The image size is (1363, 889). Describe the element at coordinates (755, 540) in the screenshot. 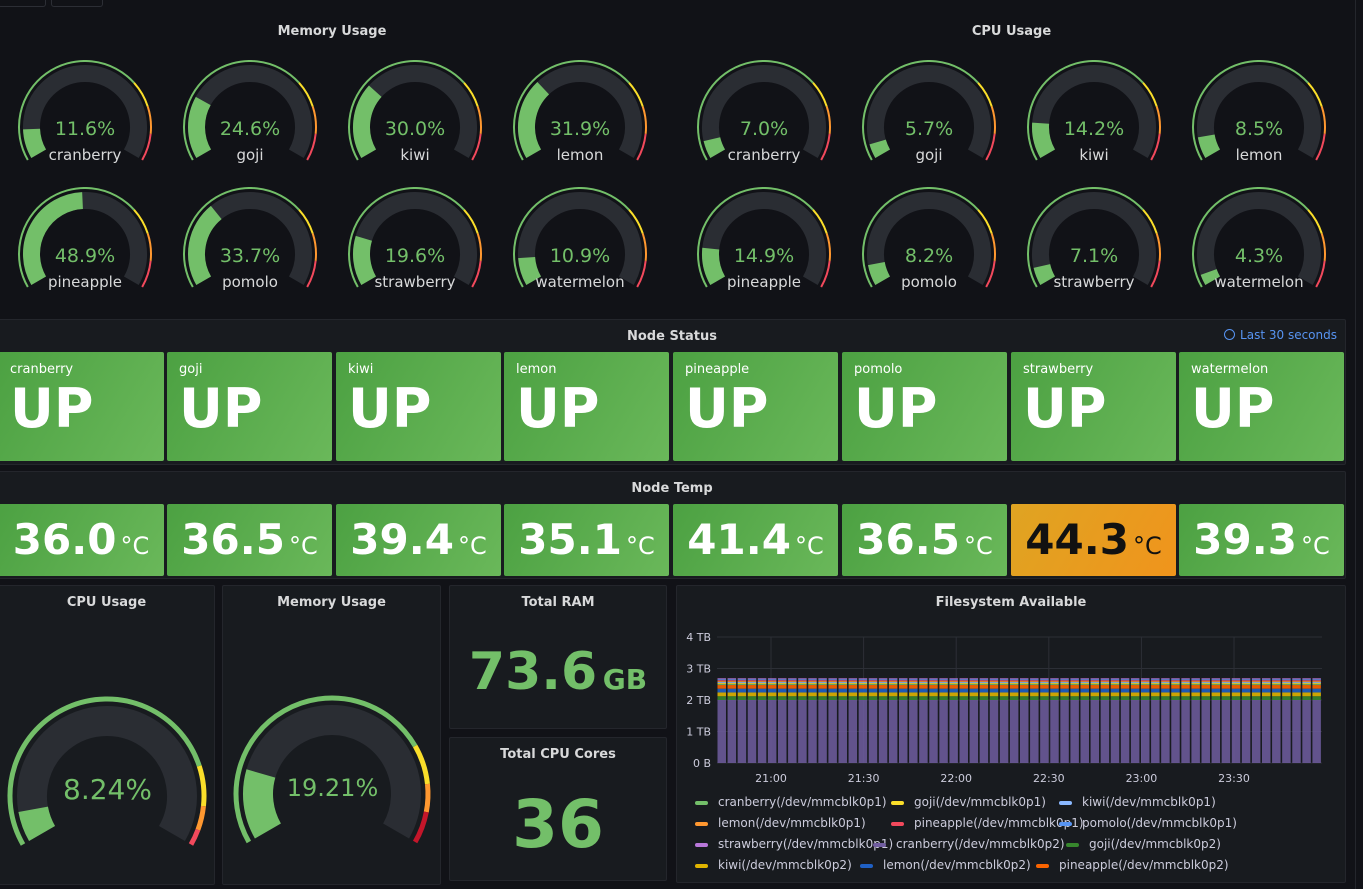

I see `temp-tile-pineapple: 41.4 °C` at that location.